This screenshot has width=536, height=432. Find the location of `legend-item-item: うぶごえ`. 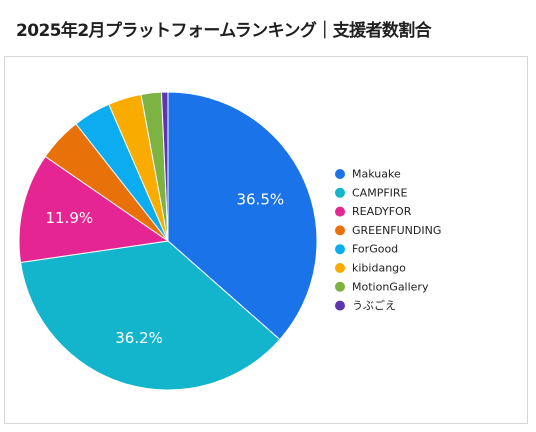

legend-item-item: うぶごえ is located at coordinates (365, 305).